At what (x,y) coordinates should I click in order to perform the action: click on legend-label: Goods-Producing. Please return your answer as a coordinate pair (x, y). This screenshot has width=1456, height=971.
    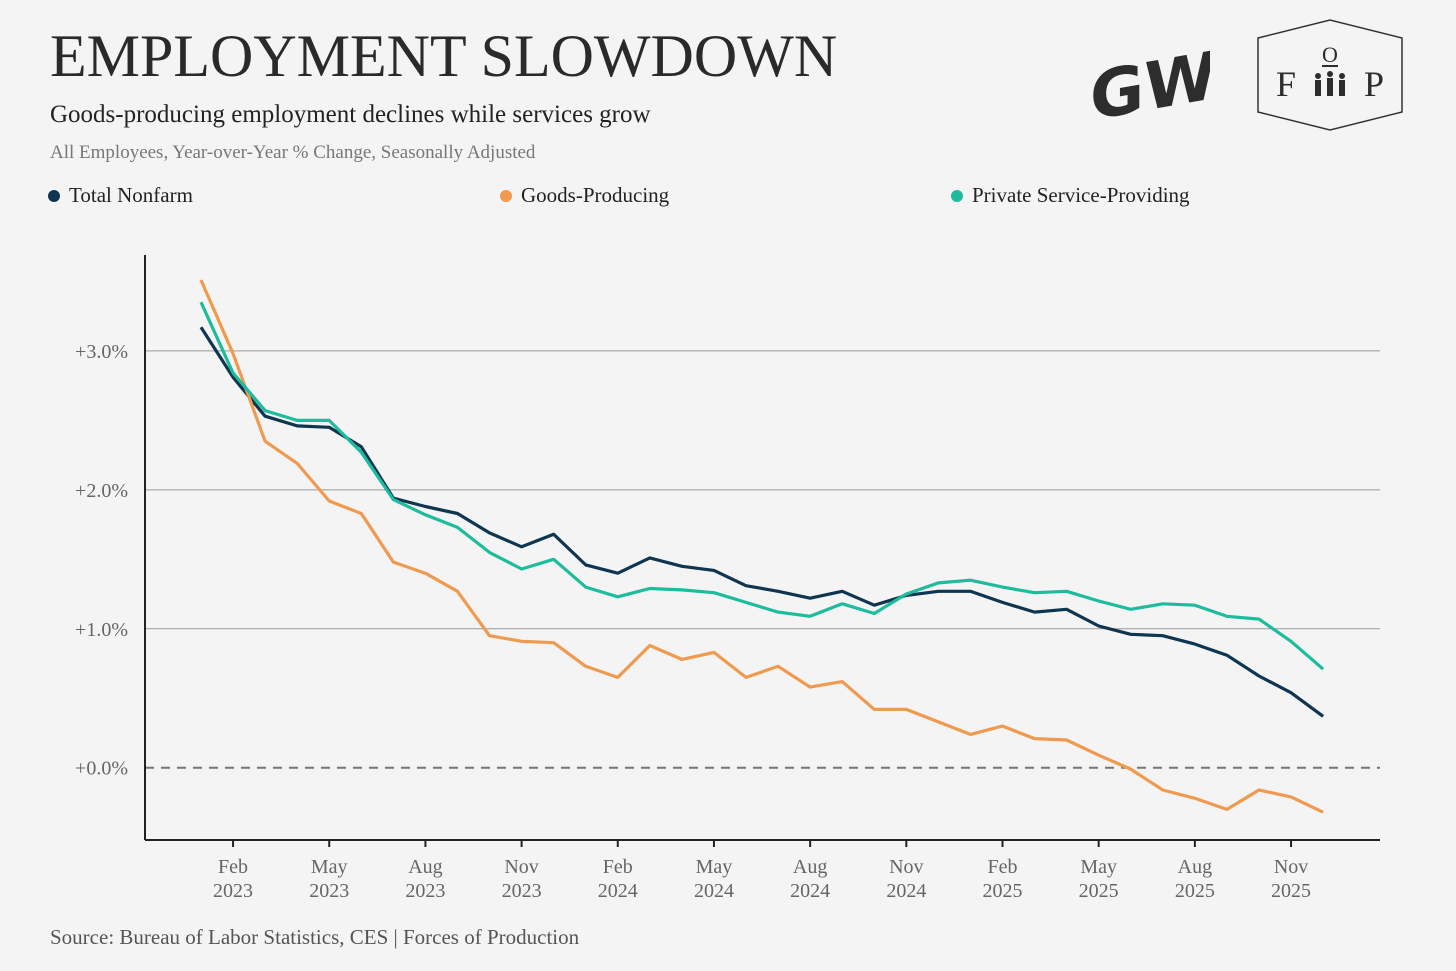
    Looking at the image, I should click on (595, 195).